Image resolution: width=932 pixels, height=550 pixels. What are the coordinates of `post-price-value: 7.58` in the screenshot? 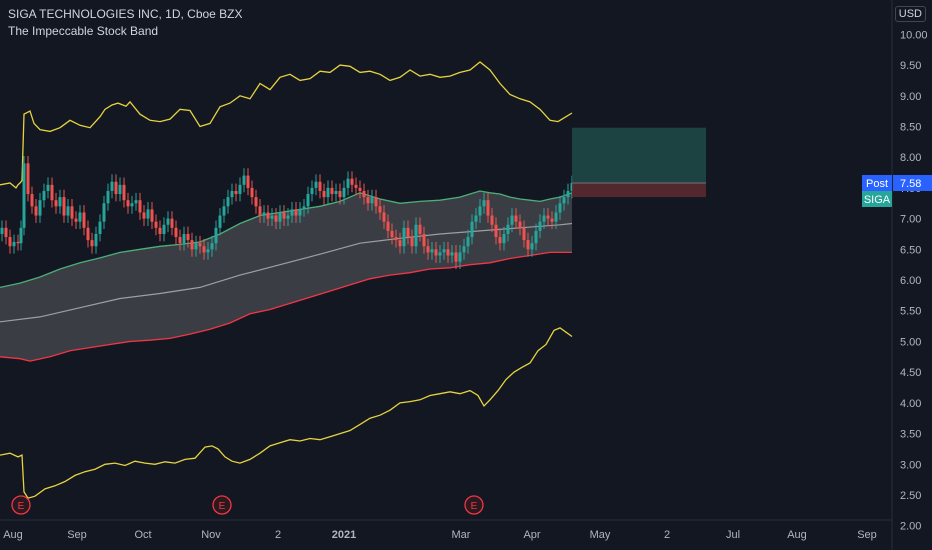 It's located at (910, 184).